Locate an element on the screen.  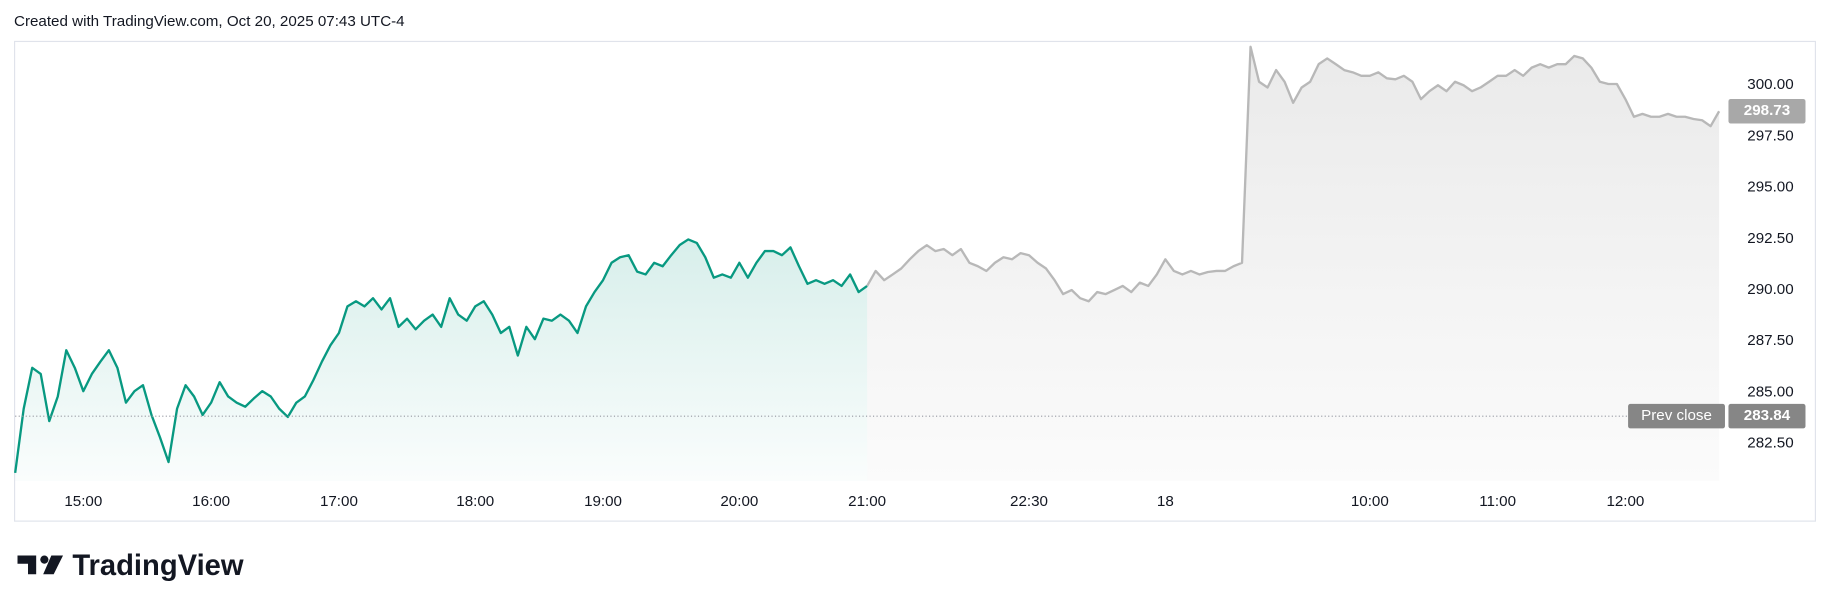
footer-brand: TradingView is located at coordinates (158, 566).